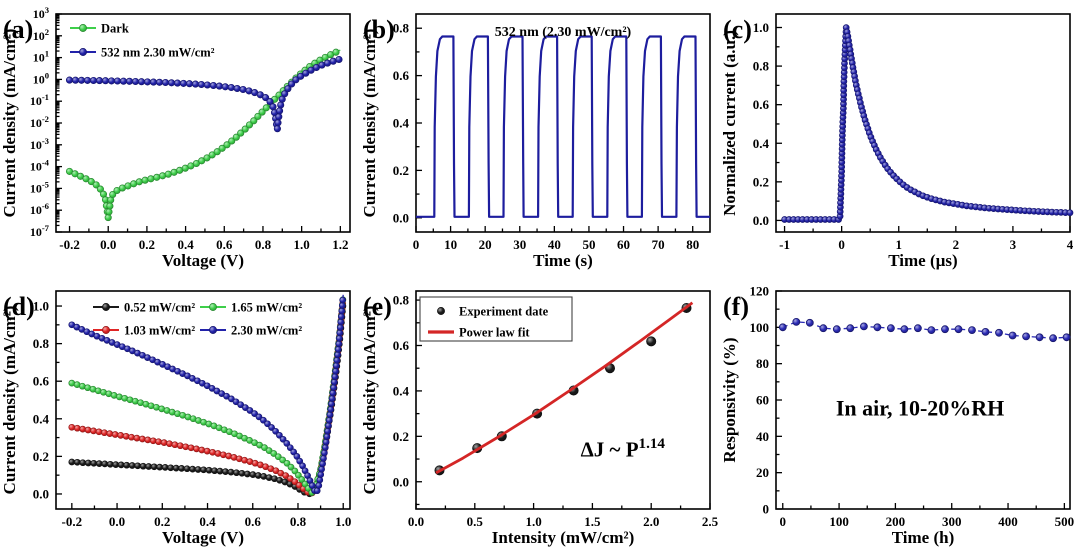  What do you see at coordinates (340, 244) in the screenshot?
I see `x-tick-label: 1.2` at bounding box center [340, 244].